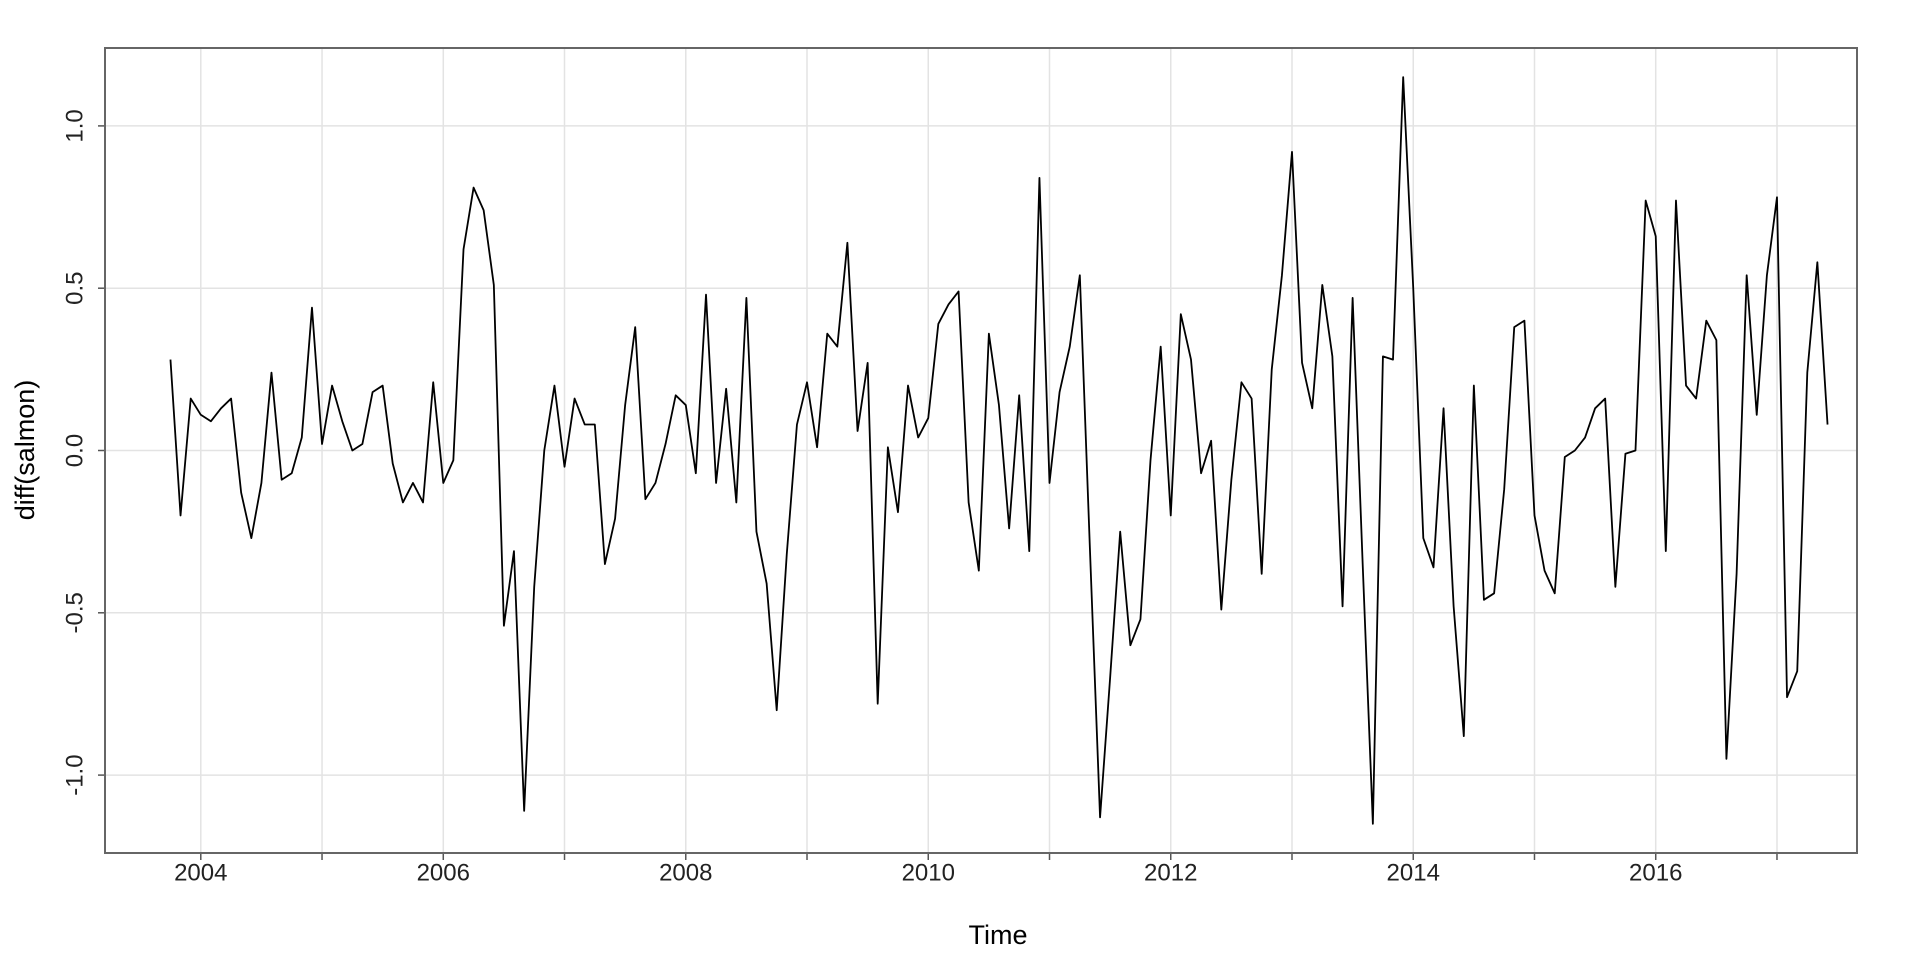 The image size is (1920, 960). Describe the element at coordinates (1413, 872) in the screenshot. I see `x-tick-label: 2014` at that location.